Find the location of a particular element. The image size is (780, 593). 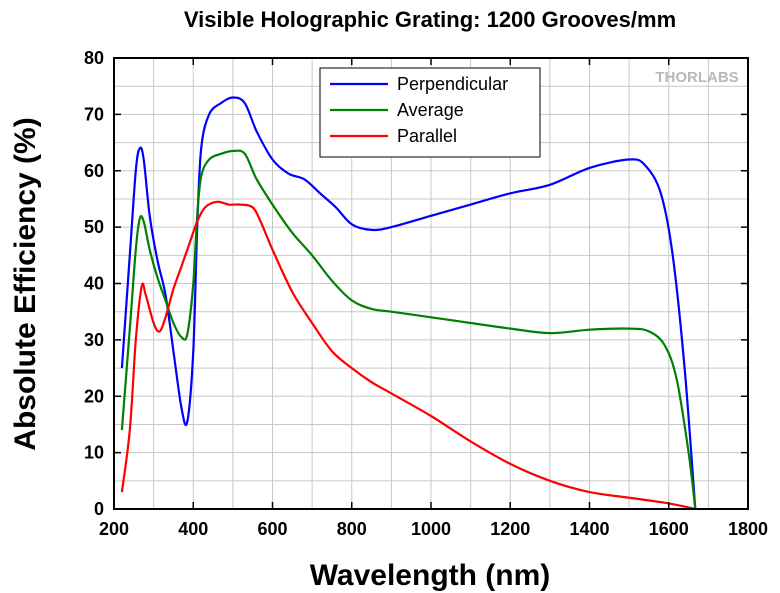

y-tick-labels: 0 10 20 30 40 50 60 70 80 is located at coordinates (94, 283).